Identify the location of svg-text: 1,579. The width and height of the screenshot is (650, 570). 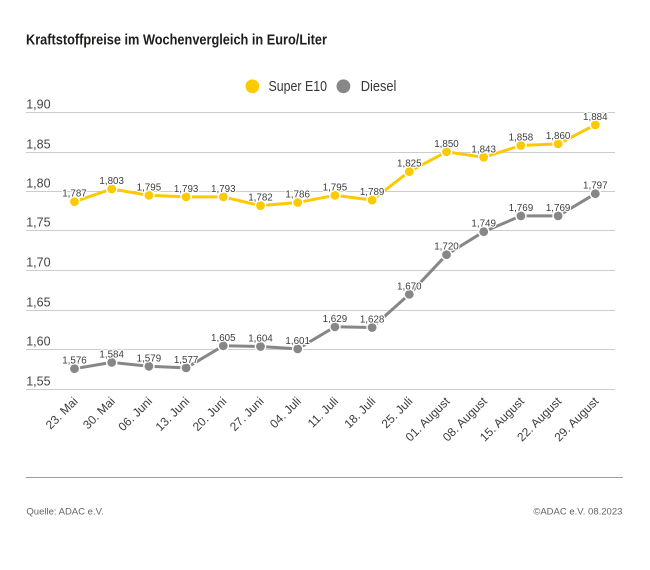
(149, 358).